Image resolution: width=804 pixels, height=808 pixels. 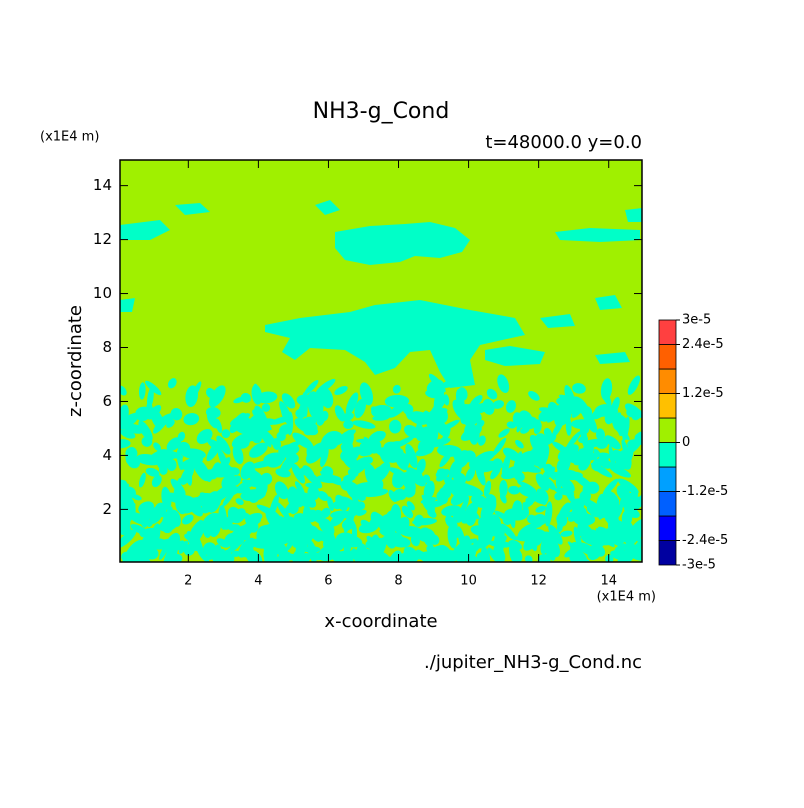 What do you see at coordinates (102, 239) in the screenshot?
I see `y-tick-label: 12` at bounding box center [102, 239].